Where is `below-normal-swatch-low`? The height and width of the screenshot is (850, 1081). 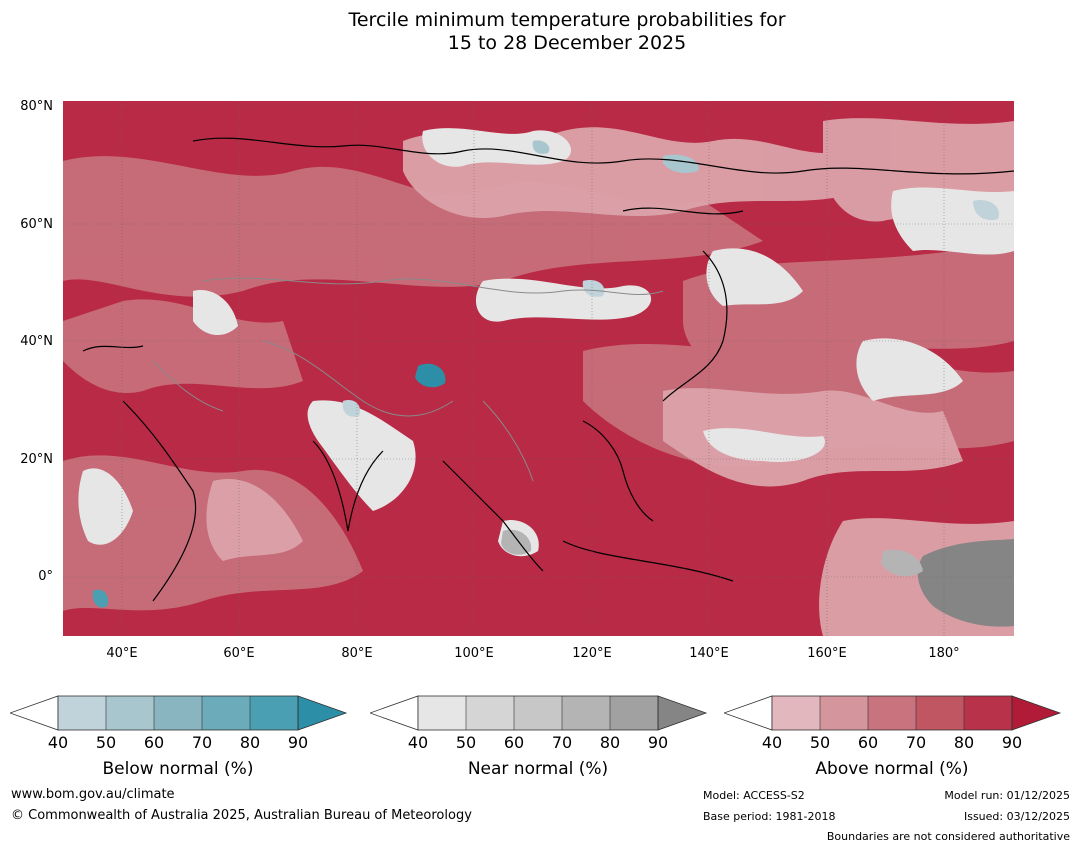 below-normal-swatch-low is located at coordinates (34, 713).